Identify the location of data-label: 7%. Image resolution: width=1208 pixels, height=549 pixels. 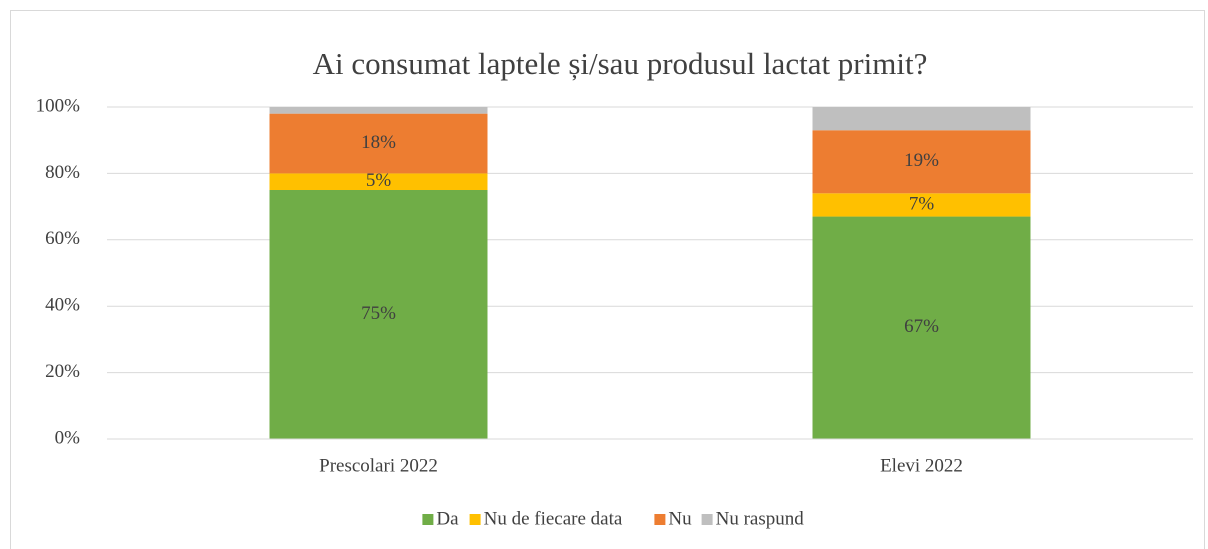
(922, 203).